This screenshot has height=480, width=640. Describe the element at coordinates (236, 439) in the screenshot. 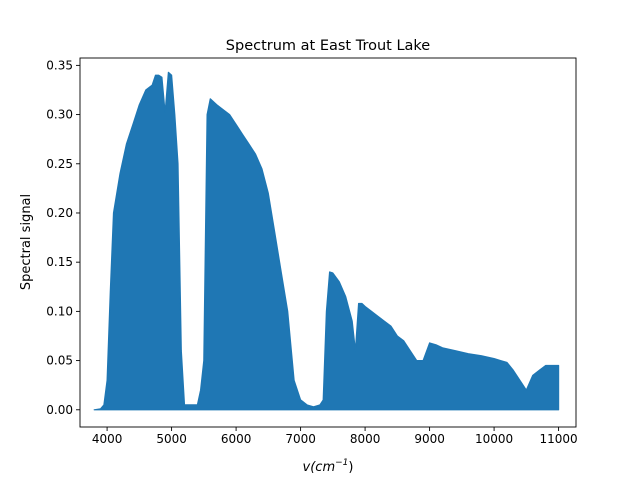

I see `x-tick-label: 6000` at that location.